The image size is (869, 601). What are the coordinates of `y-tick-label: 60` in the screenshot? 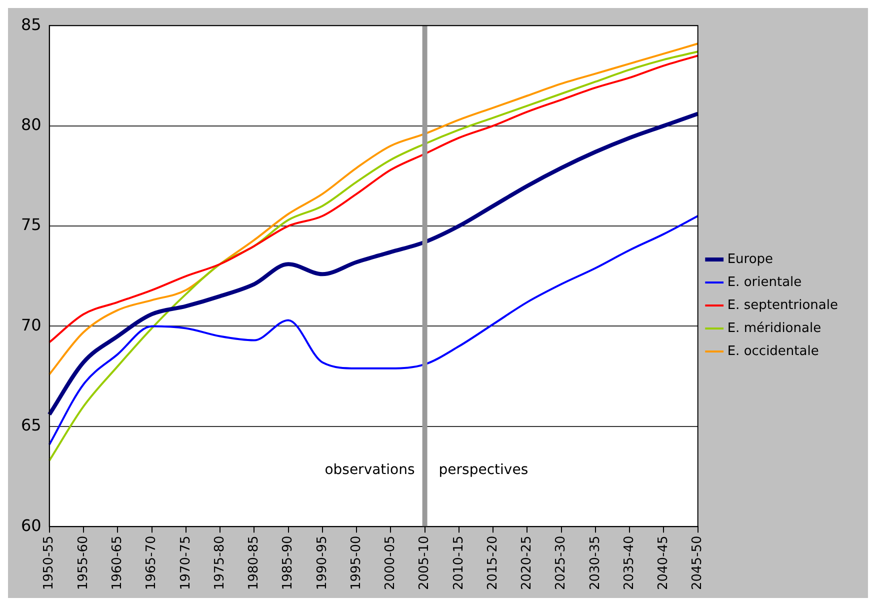 It's located at (31, 525).